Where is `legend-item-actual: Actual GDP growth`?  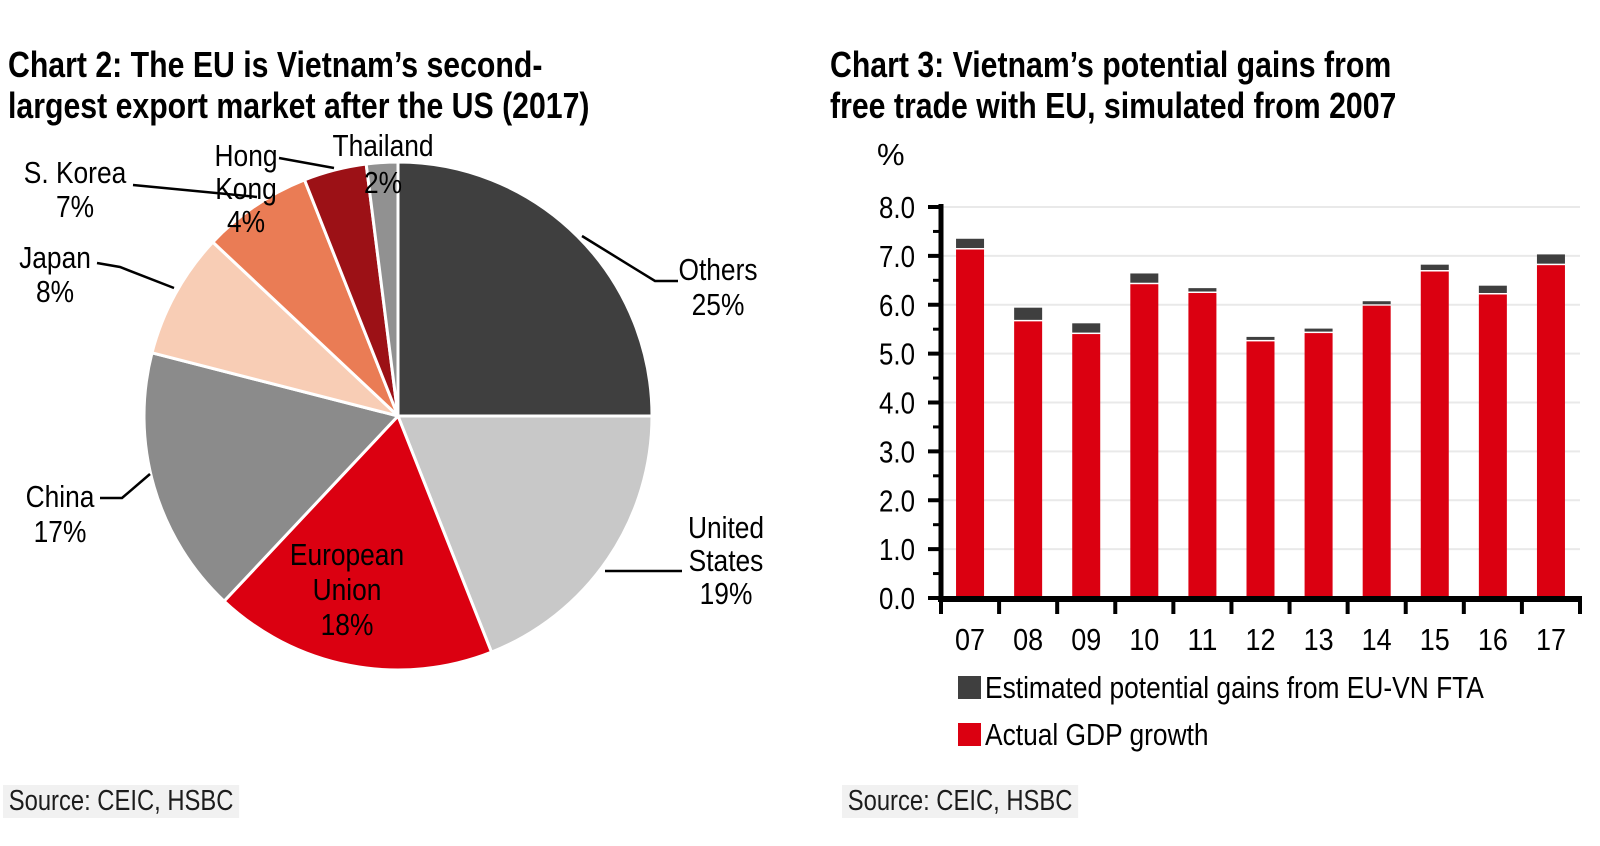 legend-item-actual: Actual GDP growth is located at coordinates (1103, 734).